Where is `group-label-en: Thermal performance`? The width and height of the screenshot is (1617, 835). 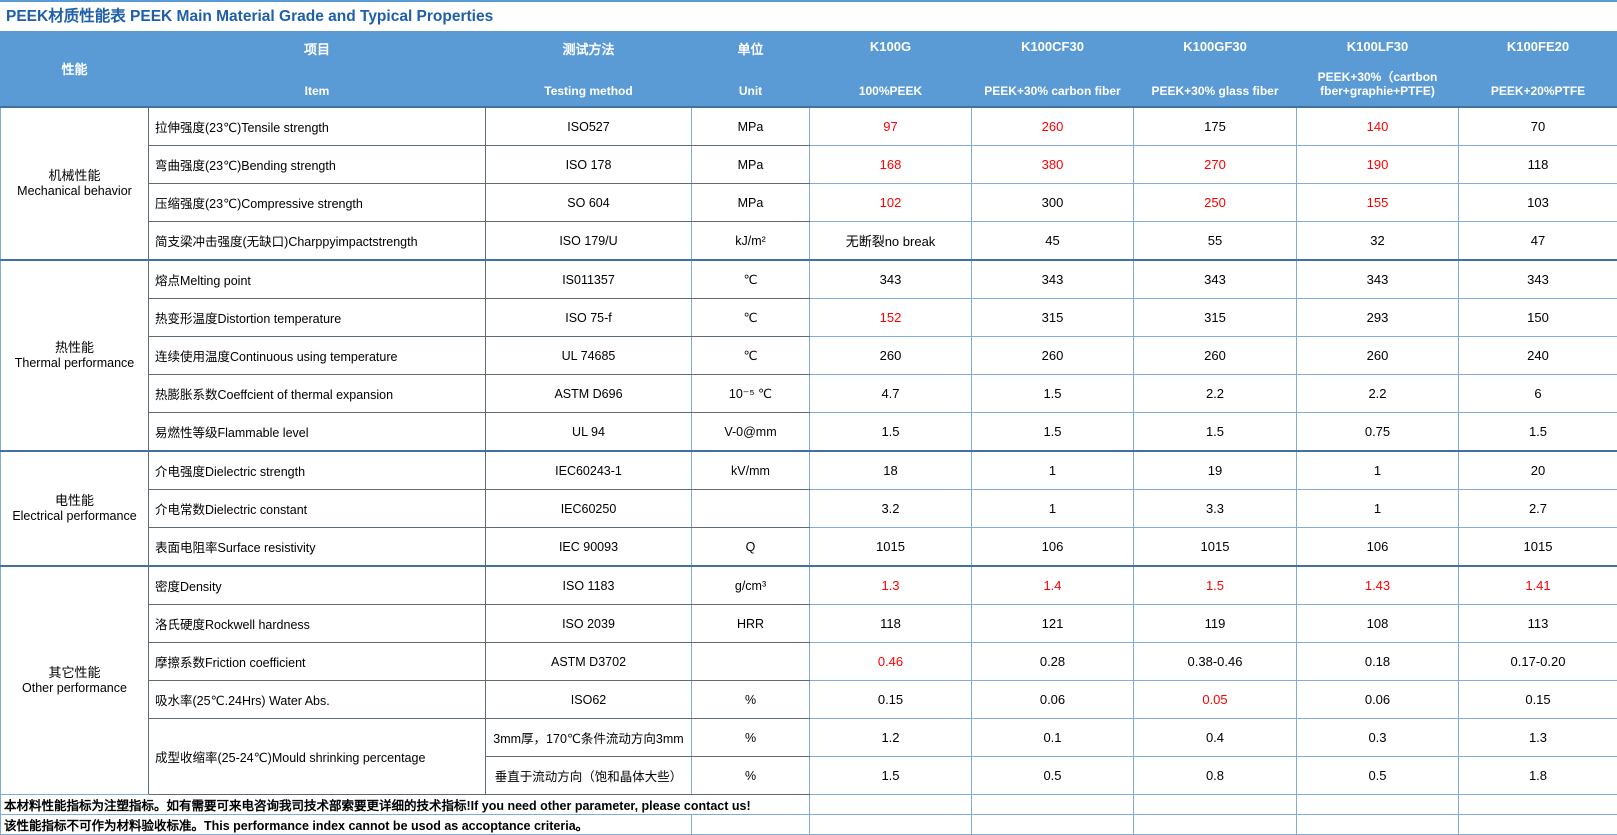 group-label-en: Thermal performance is located at coordinates (74, 364).